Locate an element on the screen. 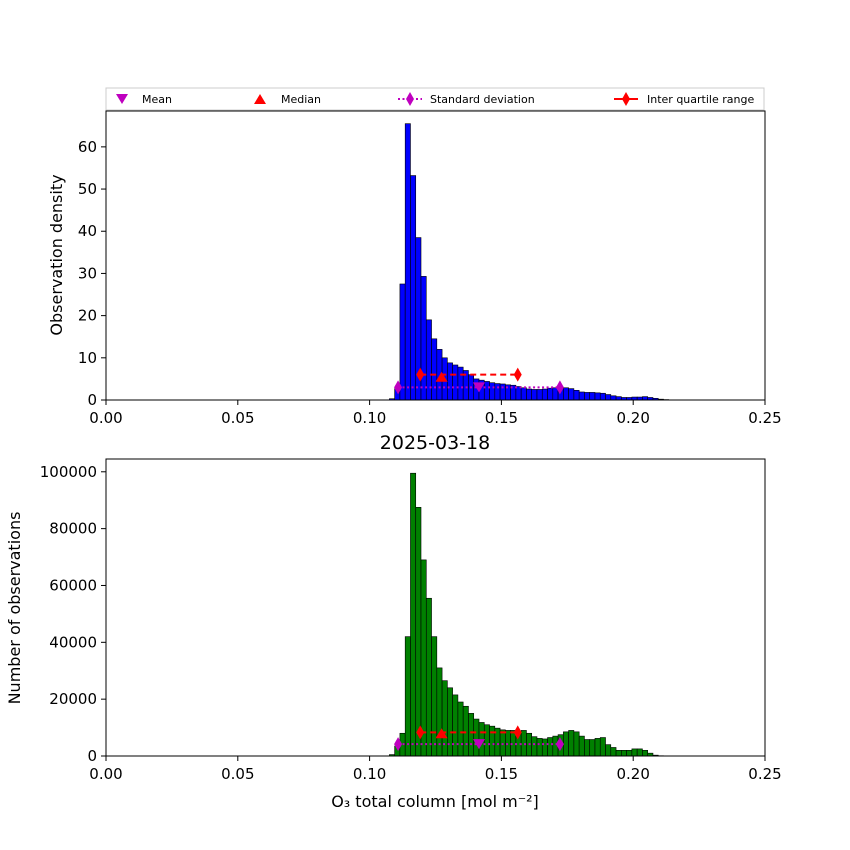 This screenshot has height=850, width=850. top-std-high-marker is located at coordinates (559, 387).